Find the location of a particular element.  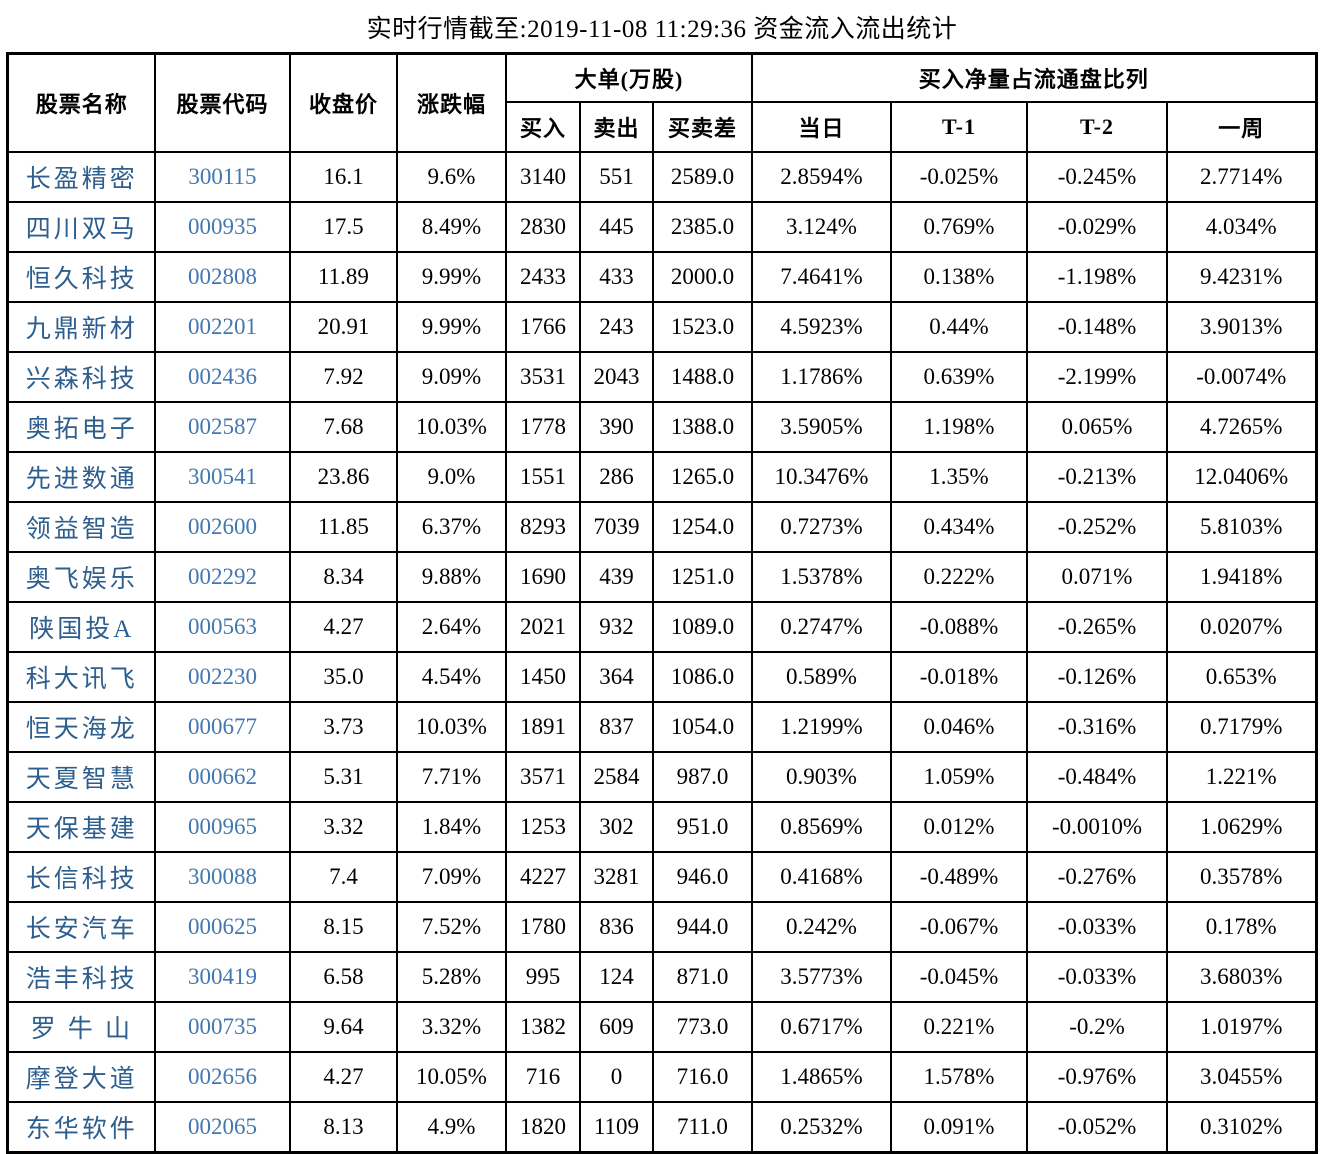

week-cell: 3.0455% is located at coordinates (1241, 1077).